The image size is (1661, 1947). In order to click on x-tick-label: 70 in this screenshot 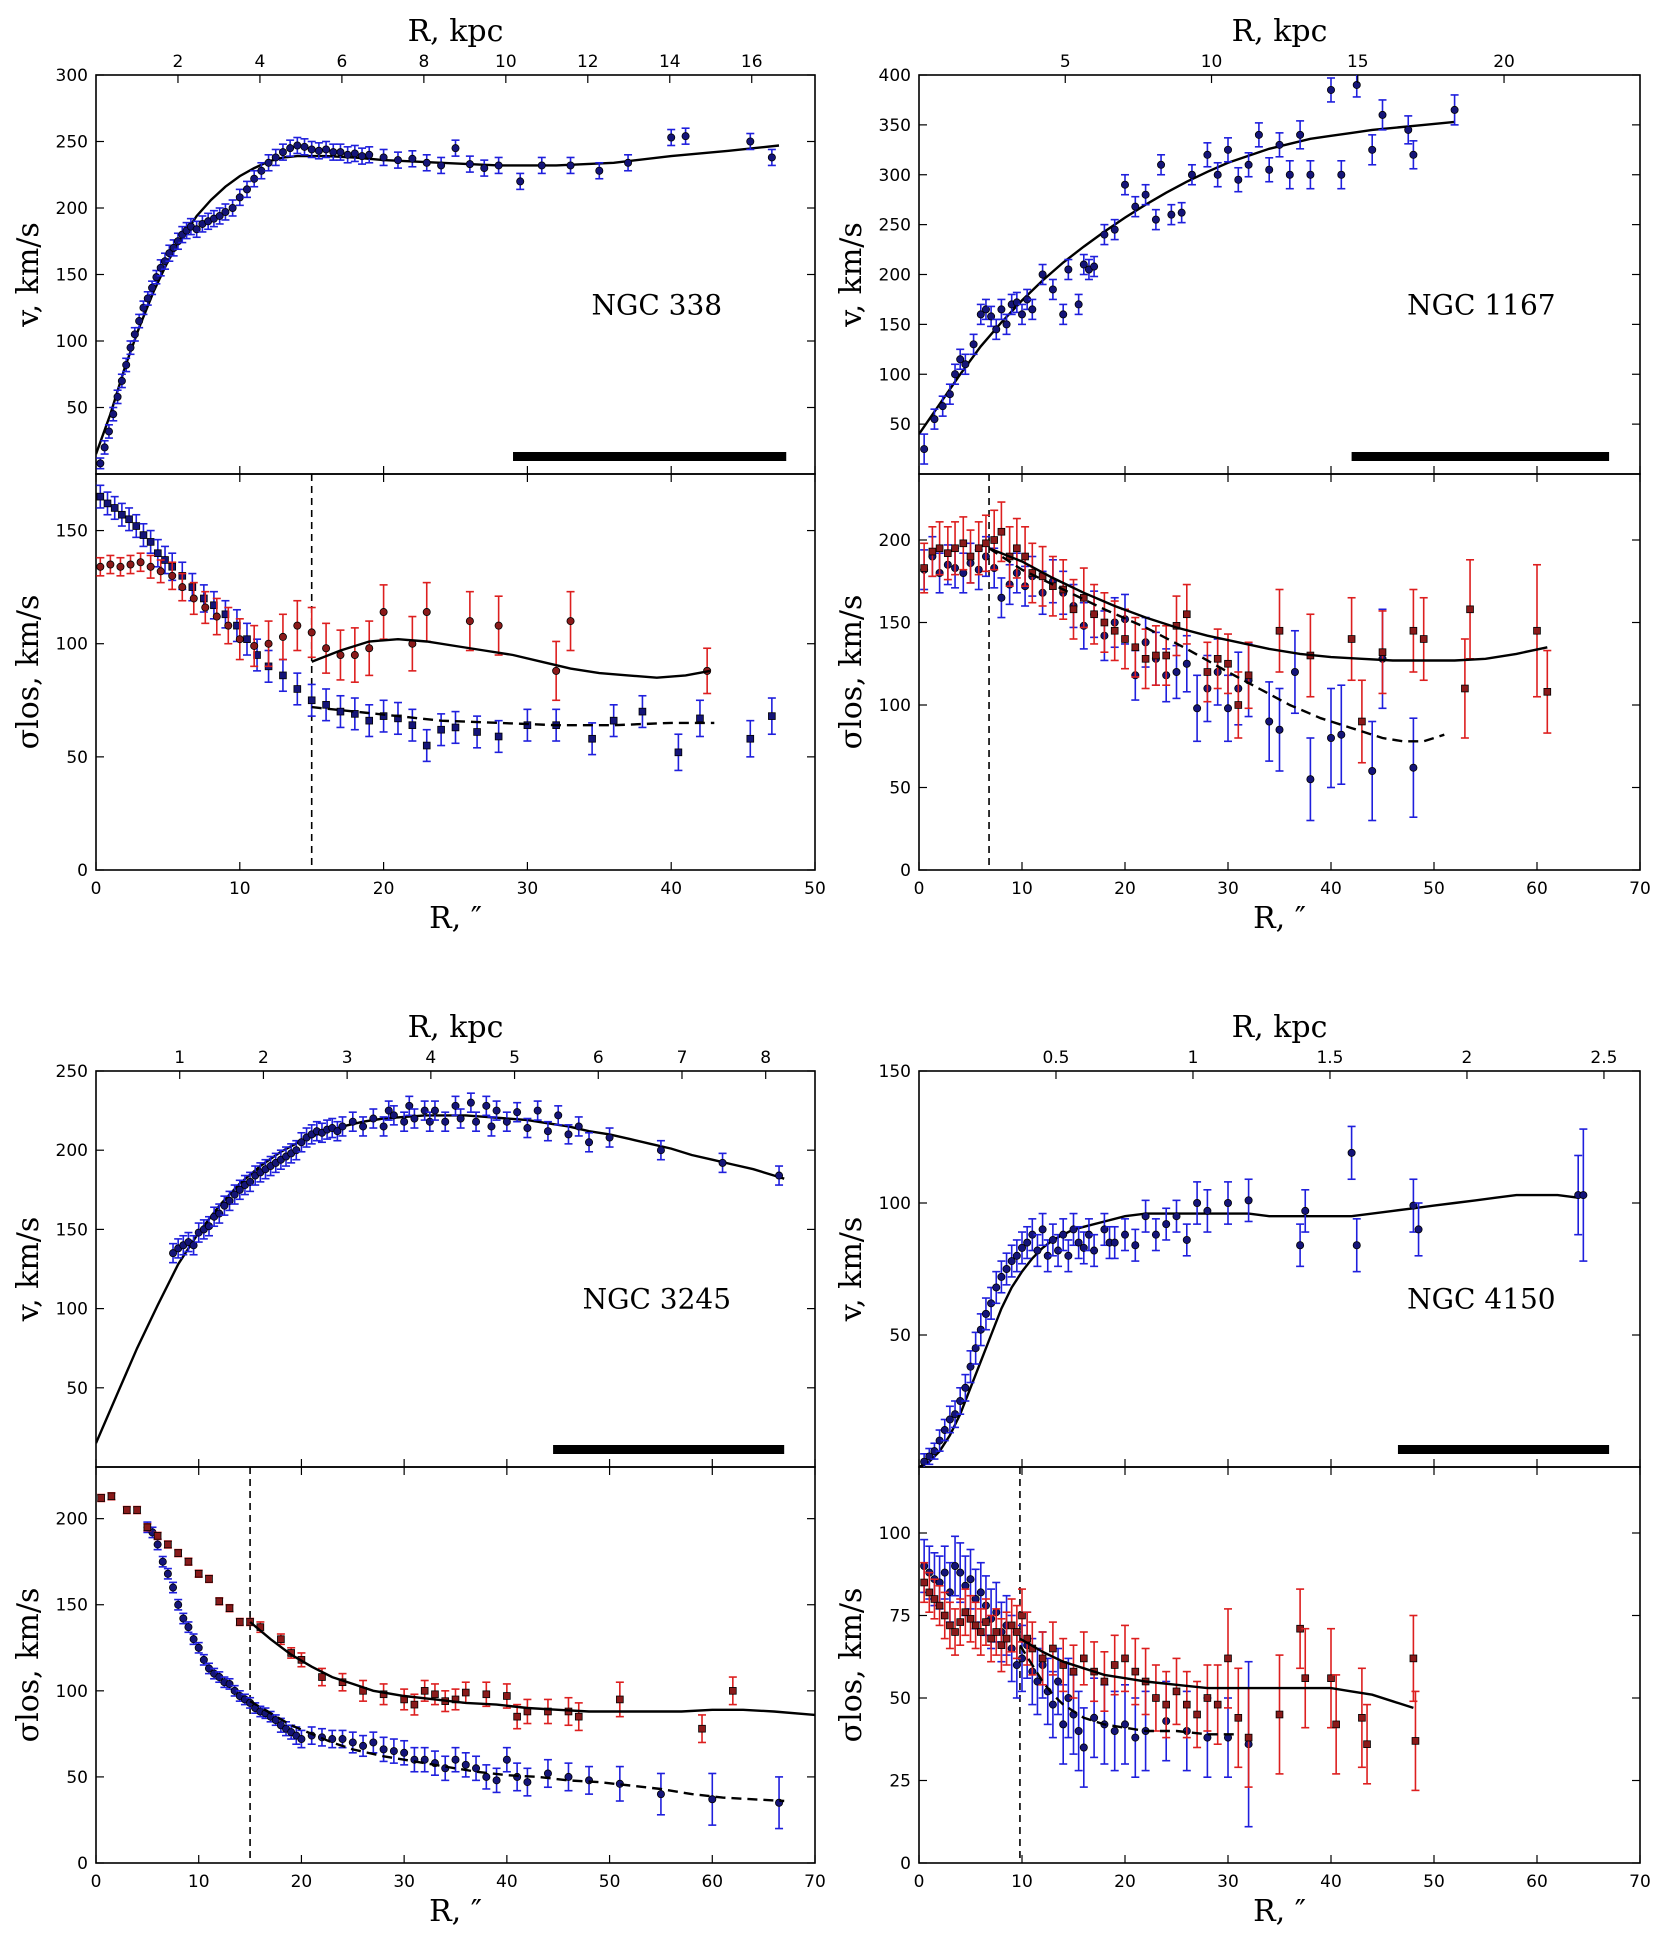, I will do `click(815, 1882)`.